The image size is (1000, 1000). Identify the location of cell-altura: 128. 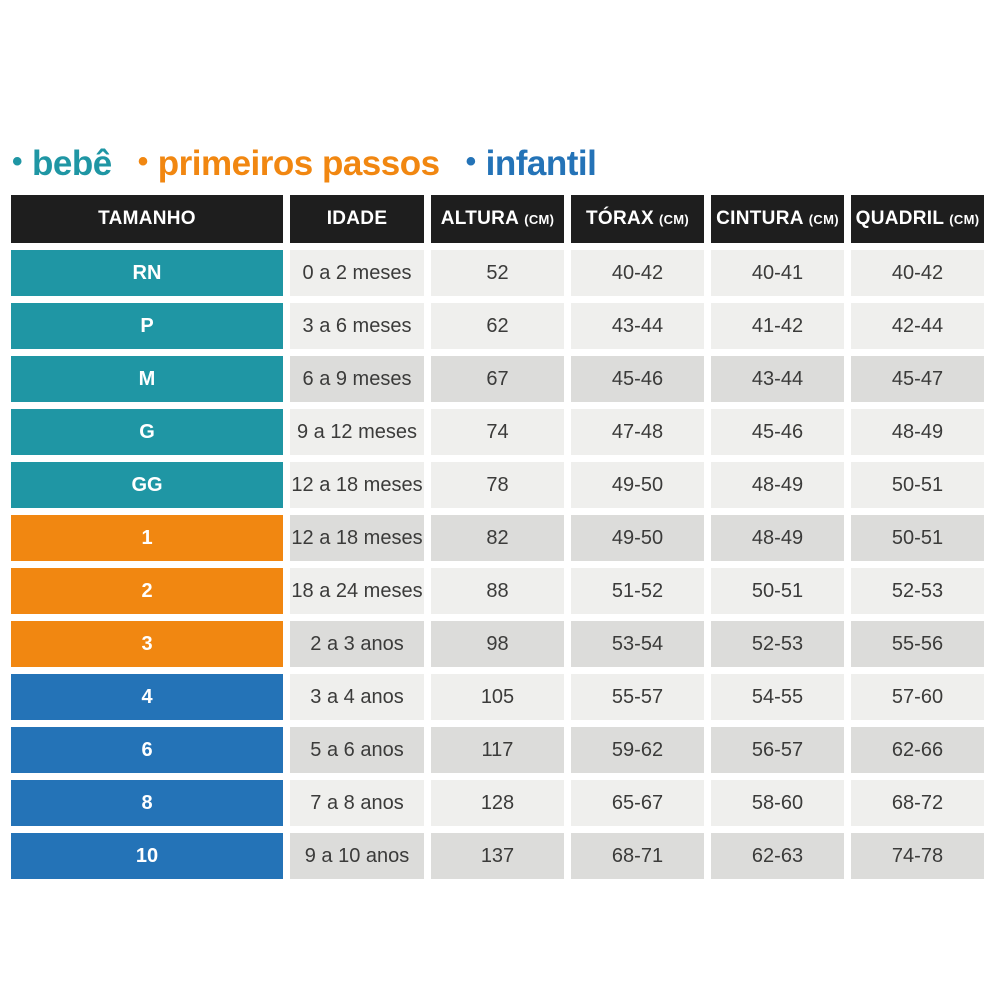
(497, 803).